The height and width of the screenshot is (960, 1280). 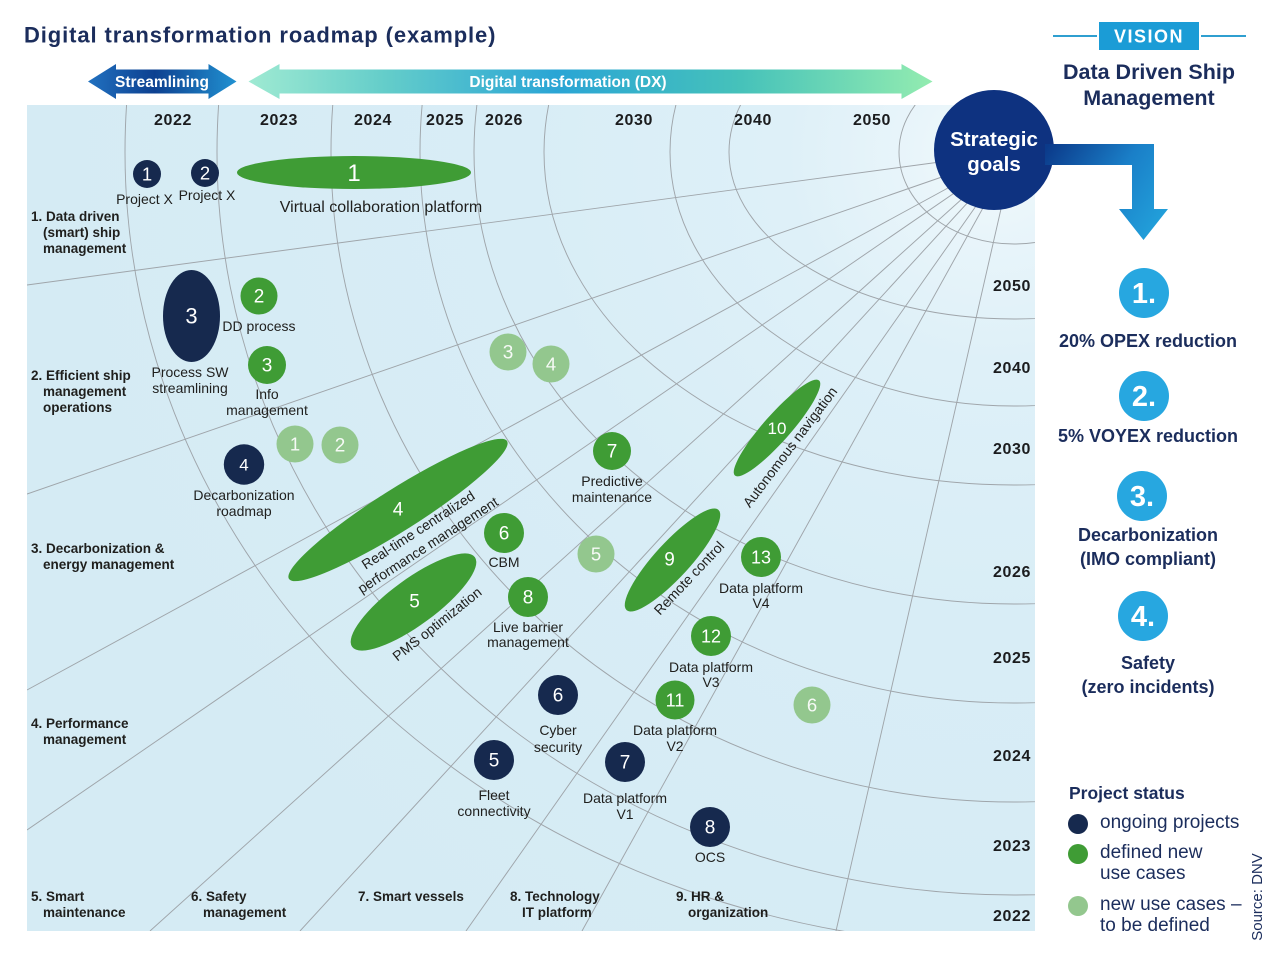 I want to click on svg-text: (smart) ship, so click(x=81, y=232).